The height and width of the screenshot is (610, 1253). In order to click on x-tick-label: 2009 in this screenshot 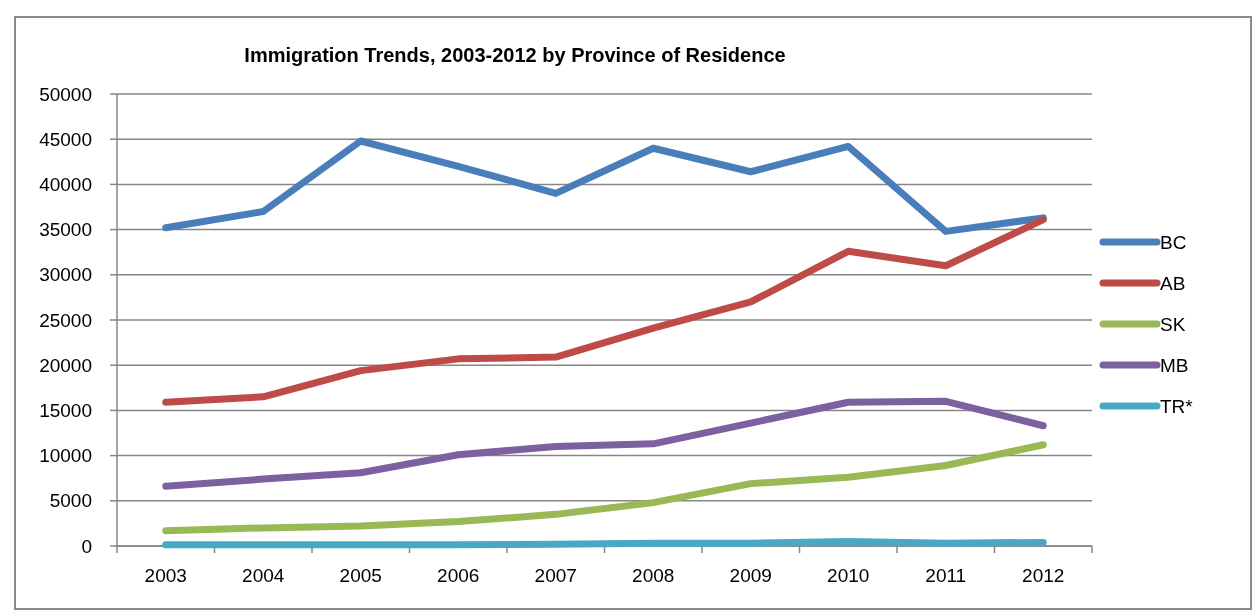, I will do `click(750, 575)`.